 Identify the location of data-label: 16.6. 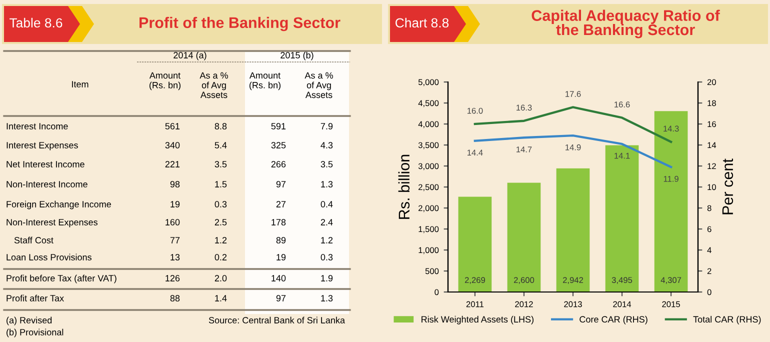
(622, 105).